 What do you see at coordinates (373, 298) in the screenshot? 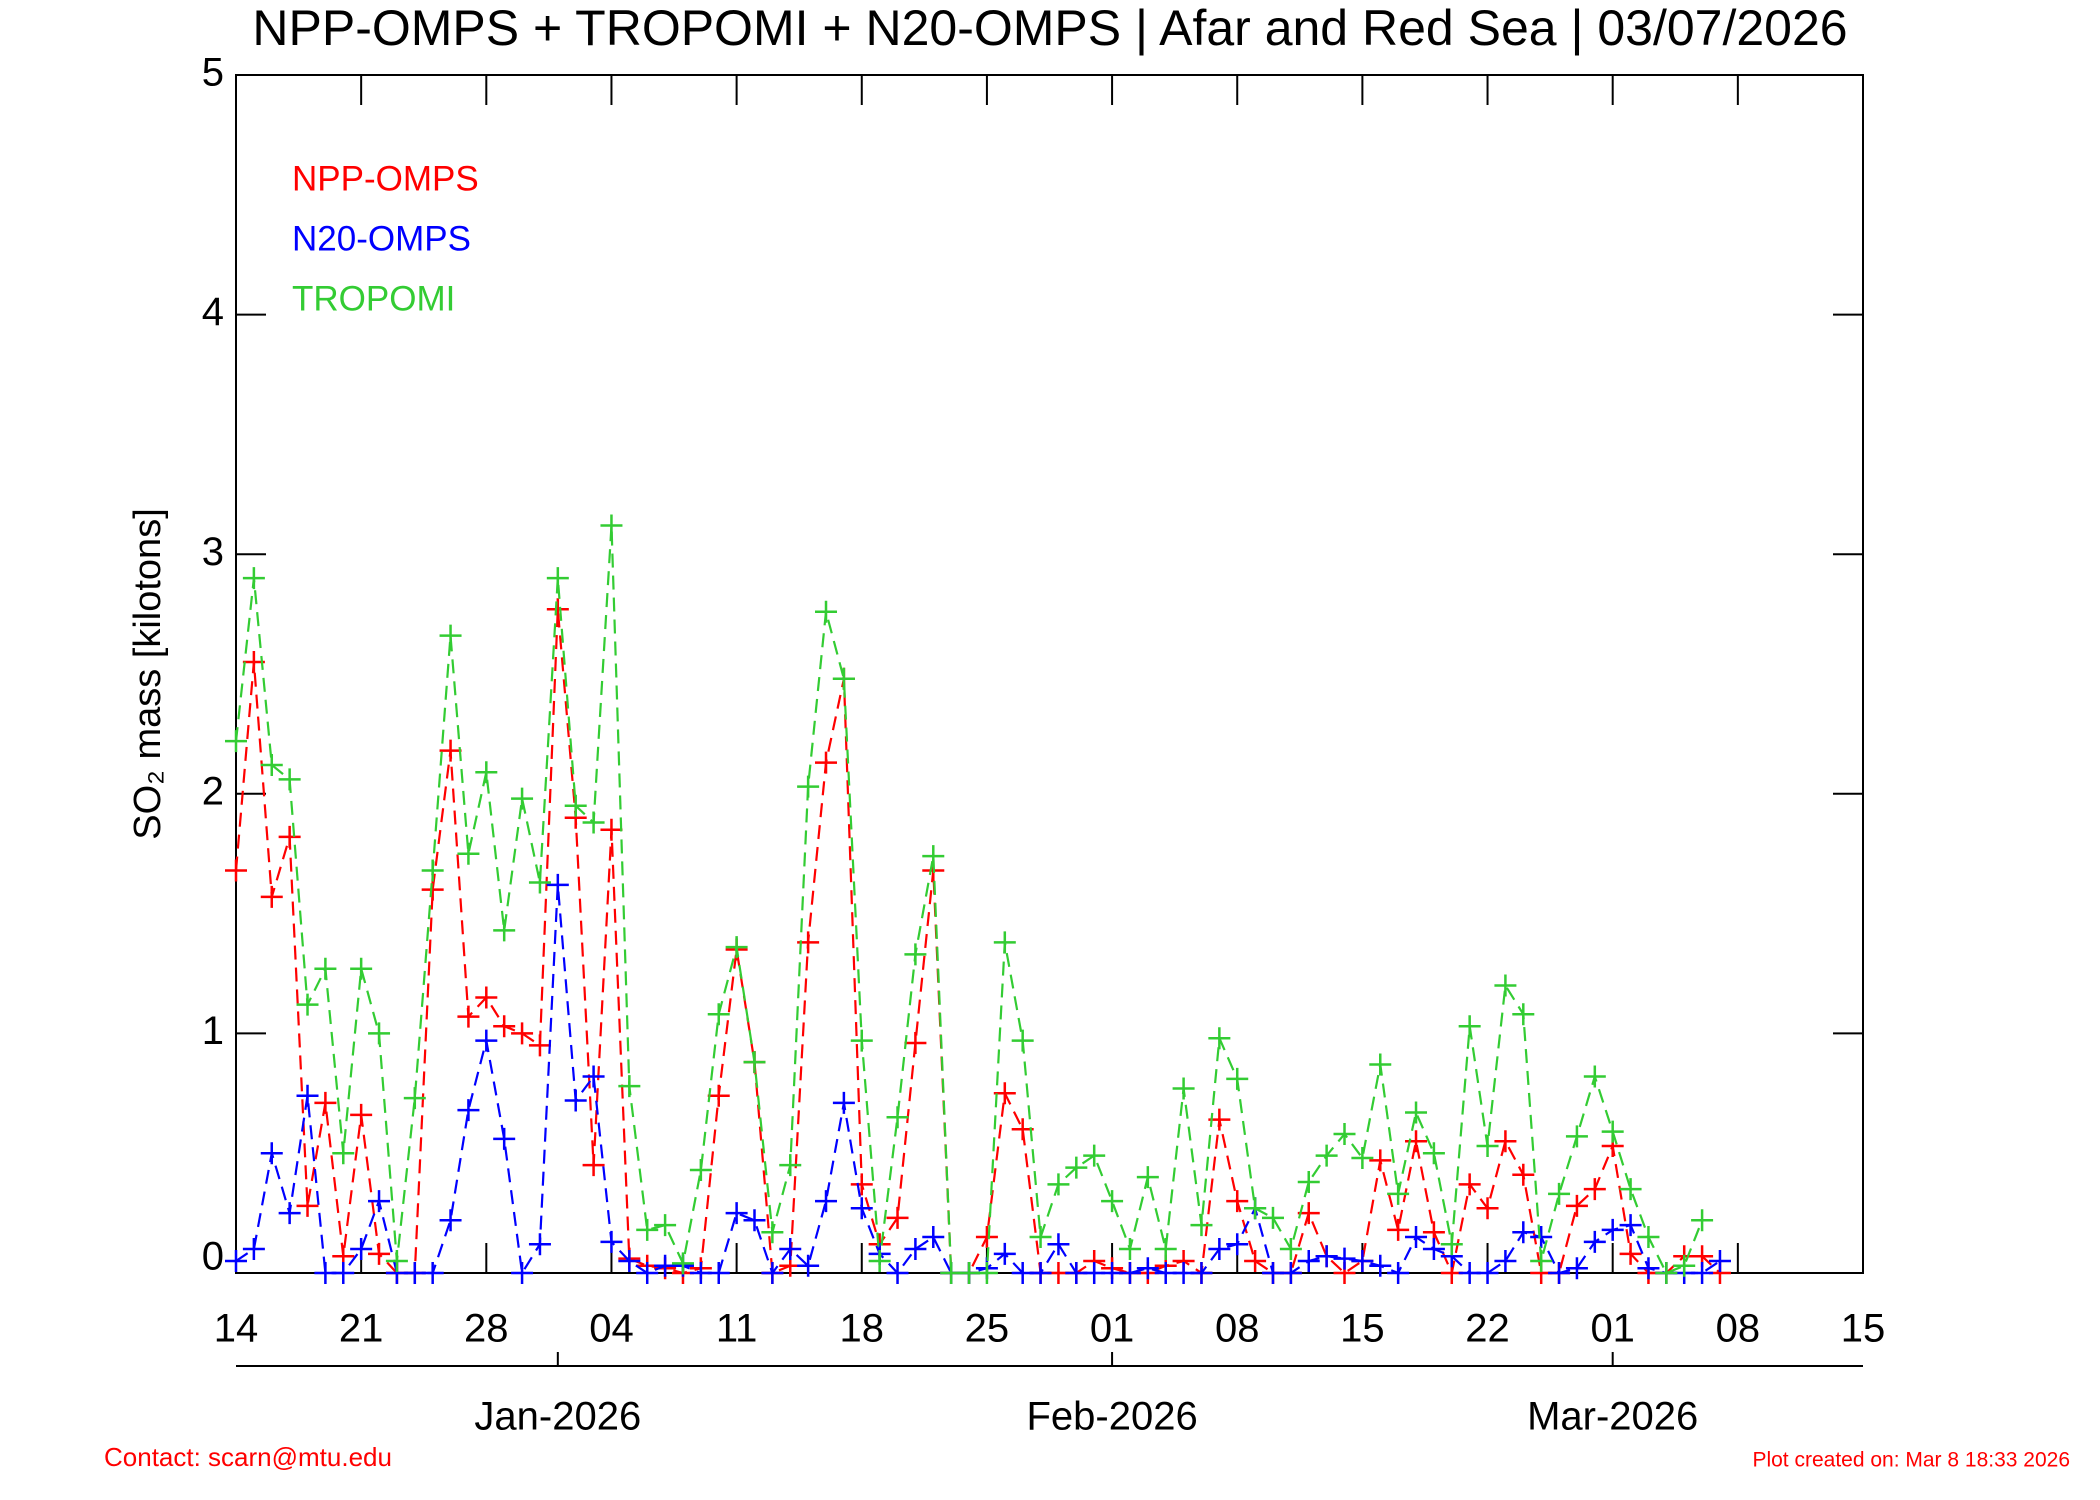
I see `legend-entry: TROPOMI` at bounding box center [373, 298].